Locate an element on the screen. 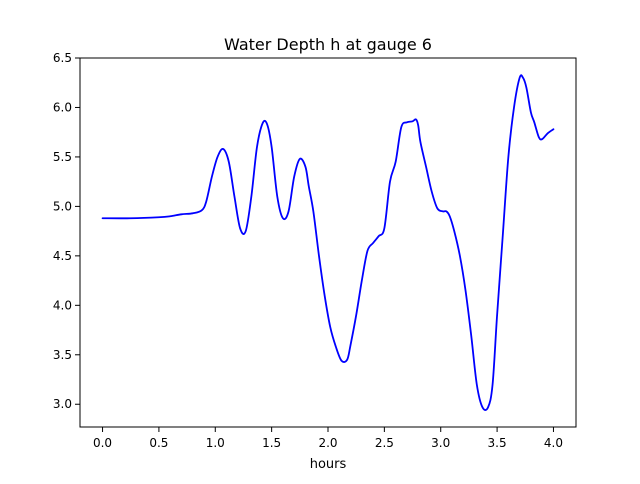  x-tick-label: 0.5 is located at coordinates (158, 443).